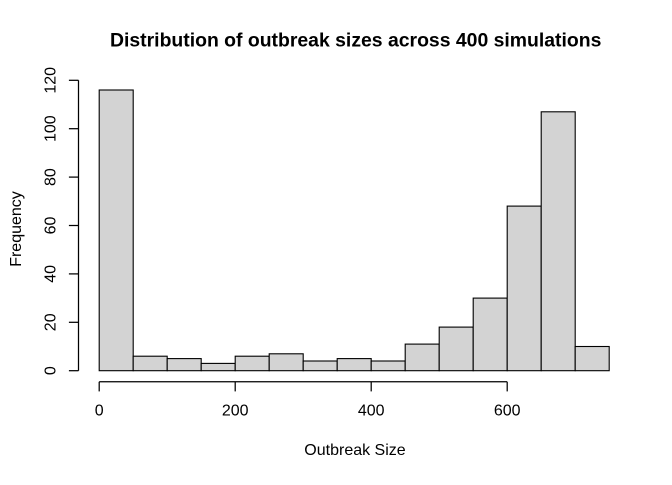 Image resolution: width=672 pixels, height=485 pixels. Describe the element at coordinates (51, 226) in the screenshot. I see `svg-text: 60` at that location.